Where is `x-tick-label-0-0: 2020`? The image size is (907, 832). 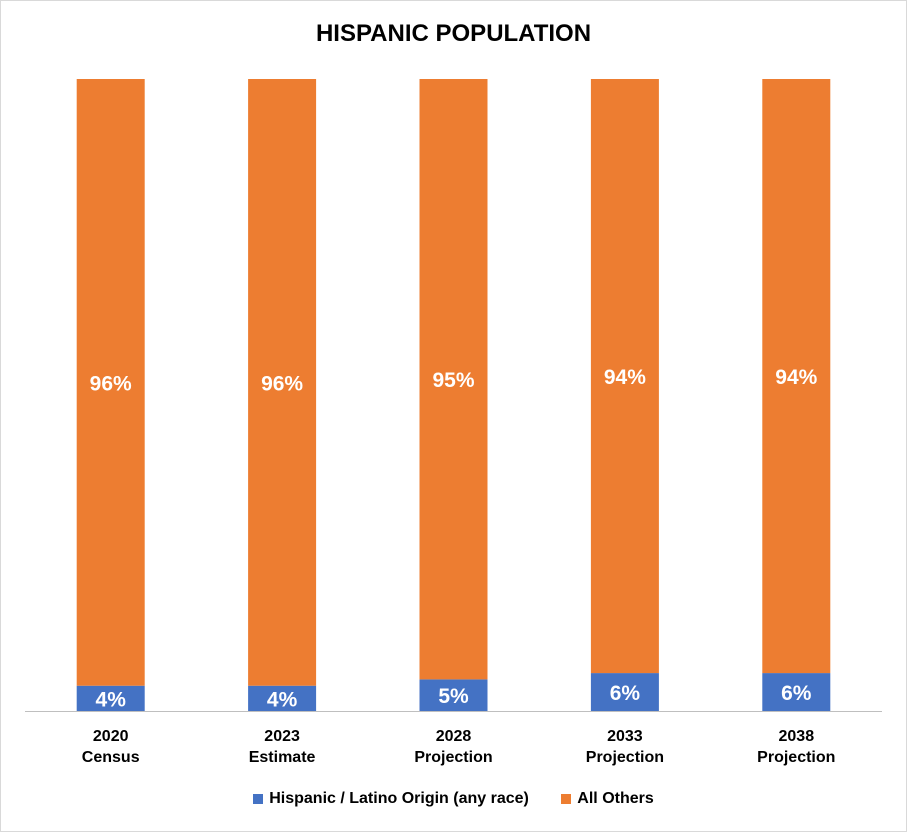 x-tick-label-0-0: 2020 is located at coordinates (111, 736).